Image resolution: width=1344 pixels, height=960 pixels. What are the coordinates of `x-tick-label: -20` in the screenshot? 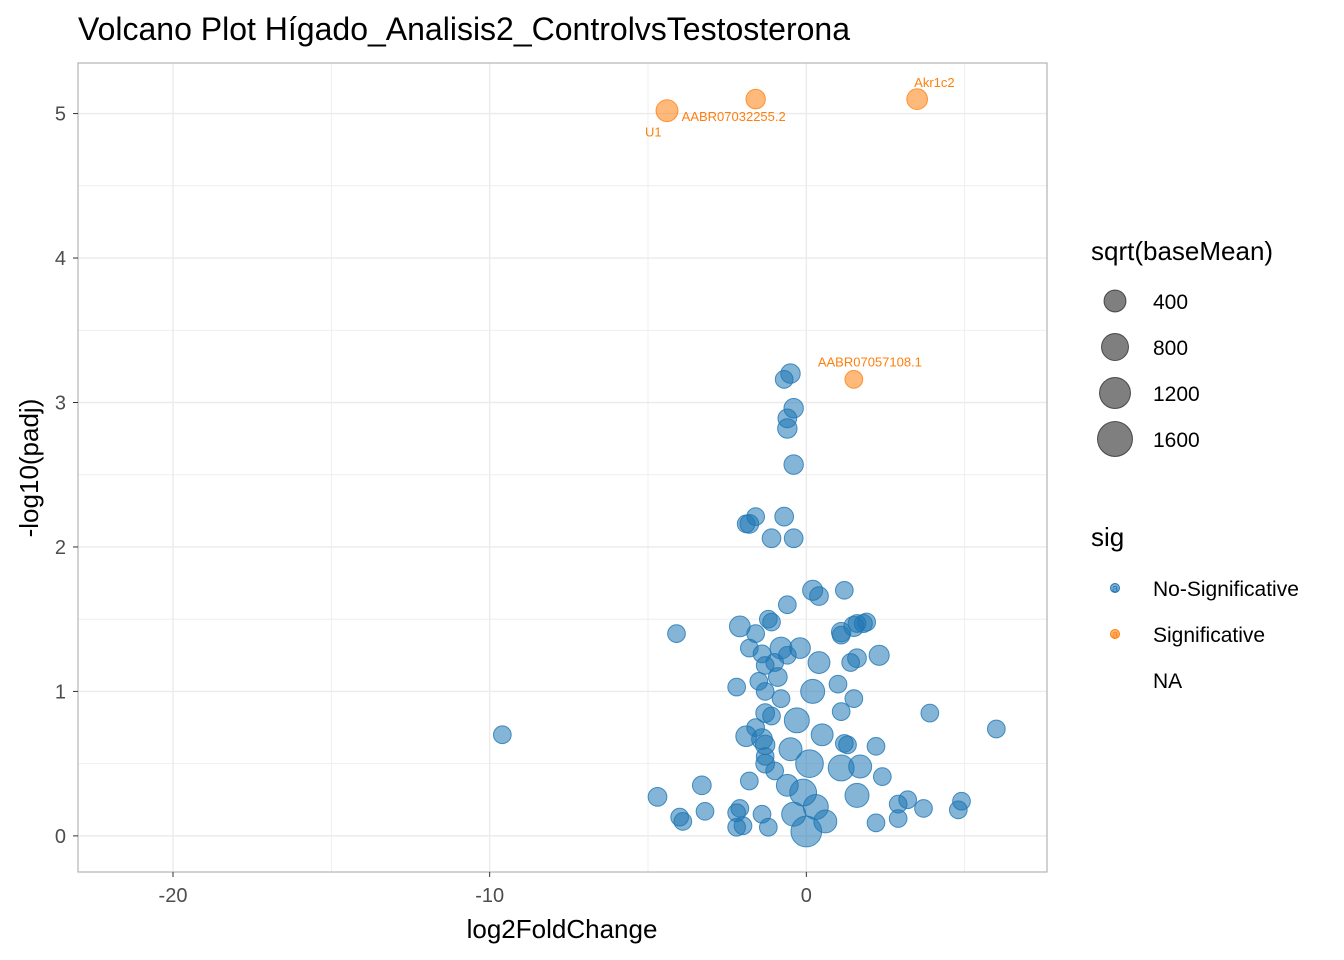 It's located at (173, 896).